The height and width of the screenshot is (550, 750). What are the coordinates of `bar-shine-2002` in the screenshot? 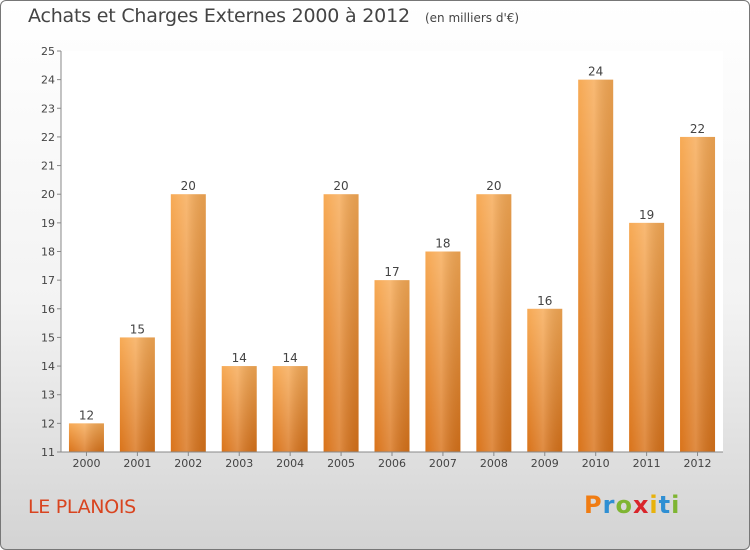 It's located at (188, 323).